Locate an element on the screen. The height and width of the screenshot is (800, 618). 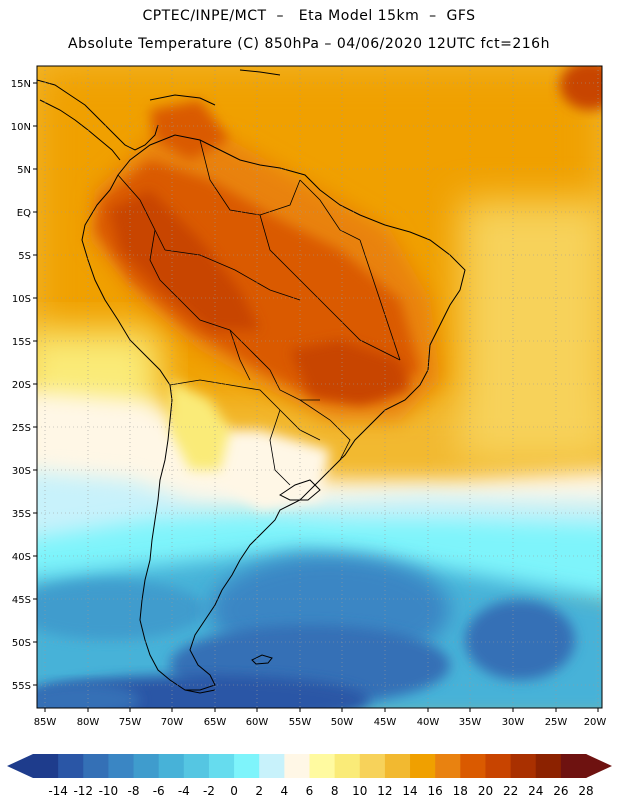
lon-label: 55W is located at coordinates (300, 722).